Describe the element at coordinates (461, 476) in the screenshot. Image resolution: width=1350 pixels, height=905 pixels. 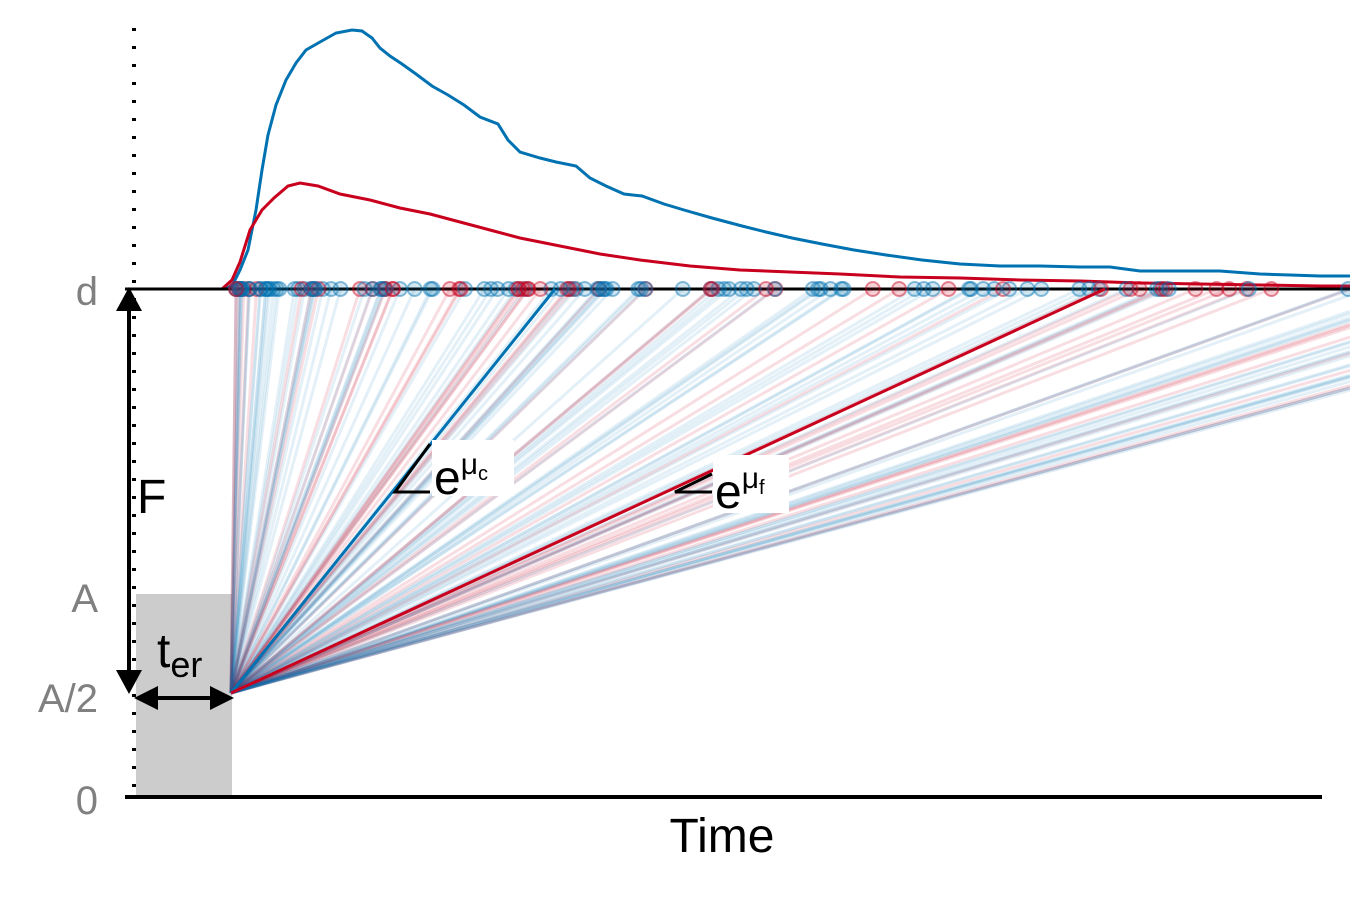
I see `drift-label-correct: eμc` at that location.